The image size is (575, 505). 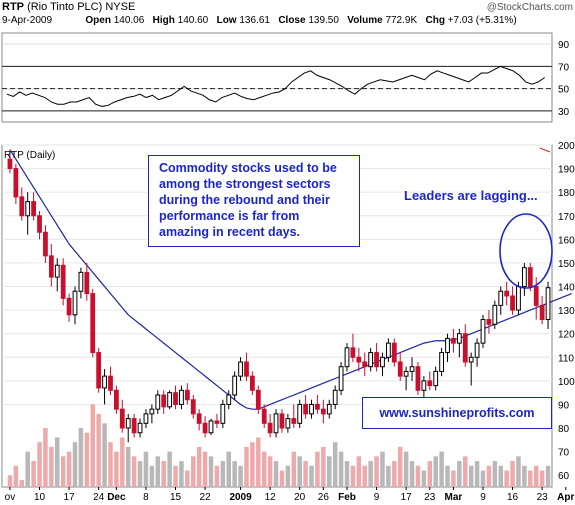 What do you see at coordinates (229, 216) in the screenshot?
I see `commentary-line: performance is far from` at bounding box center [229, 216].